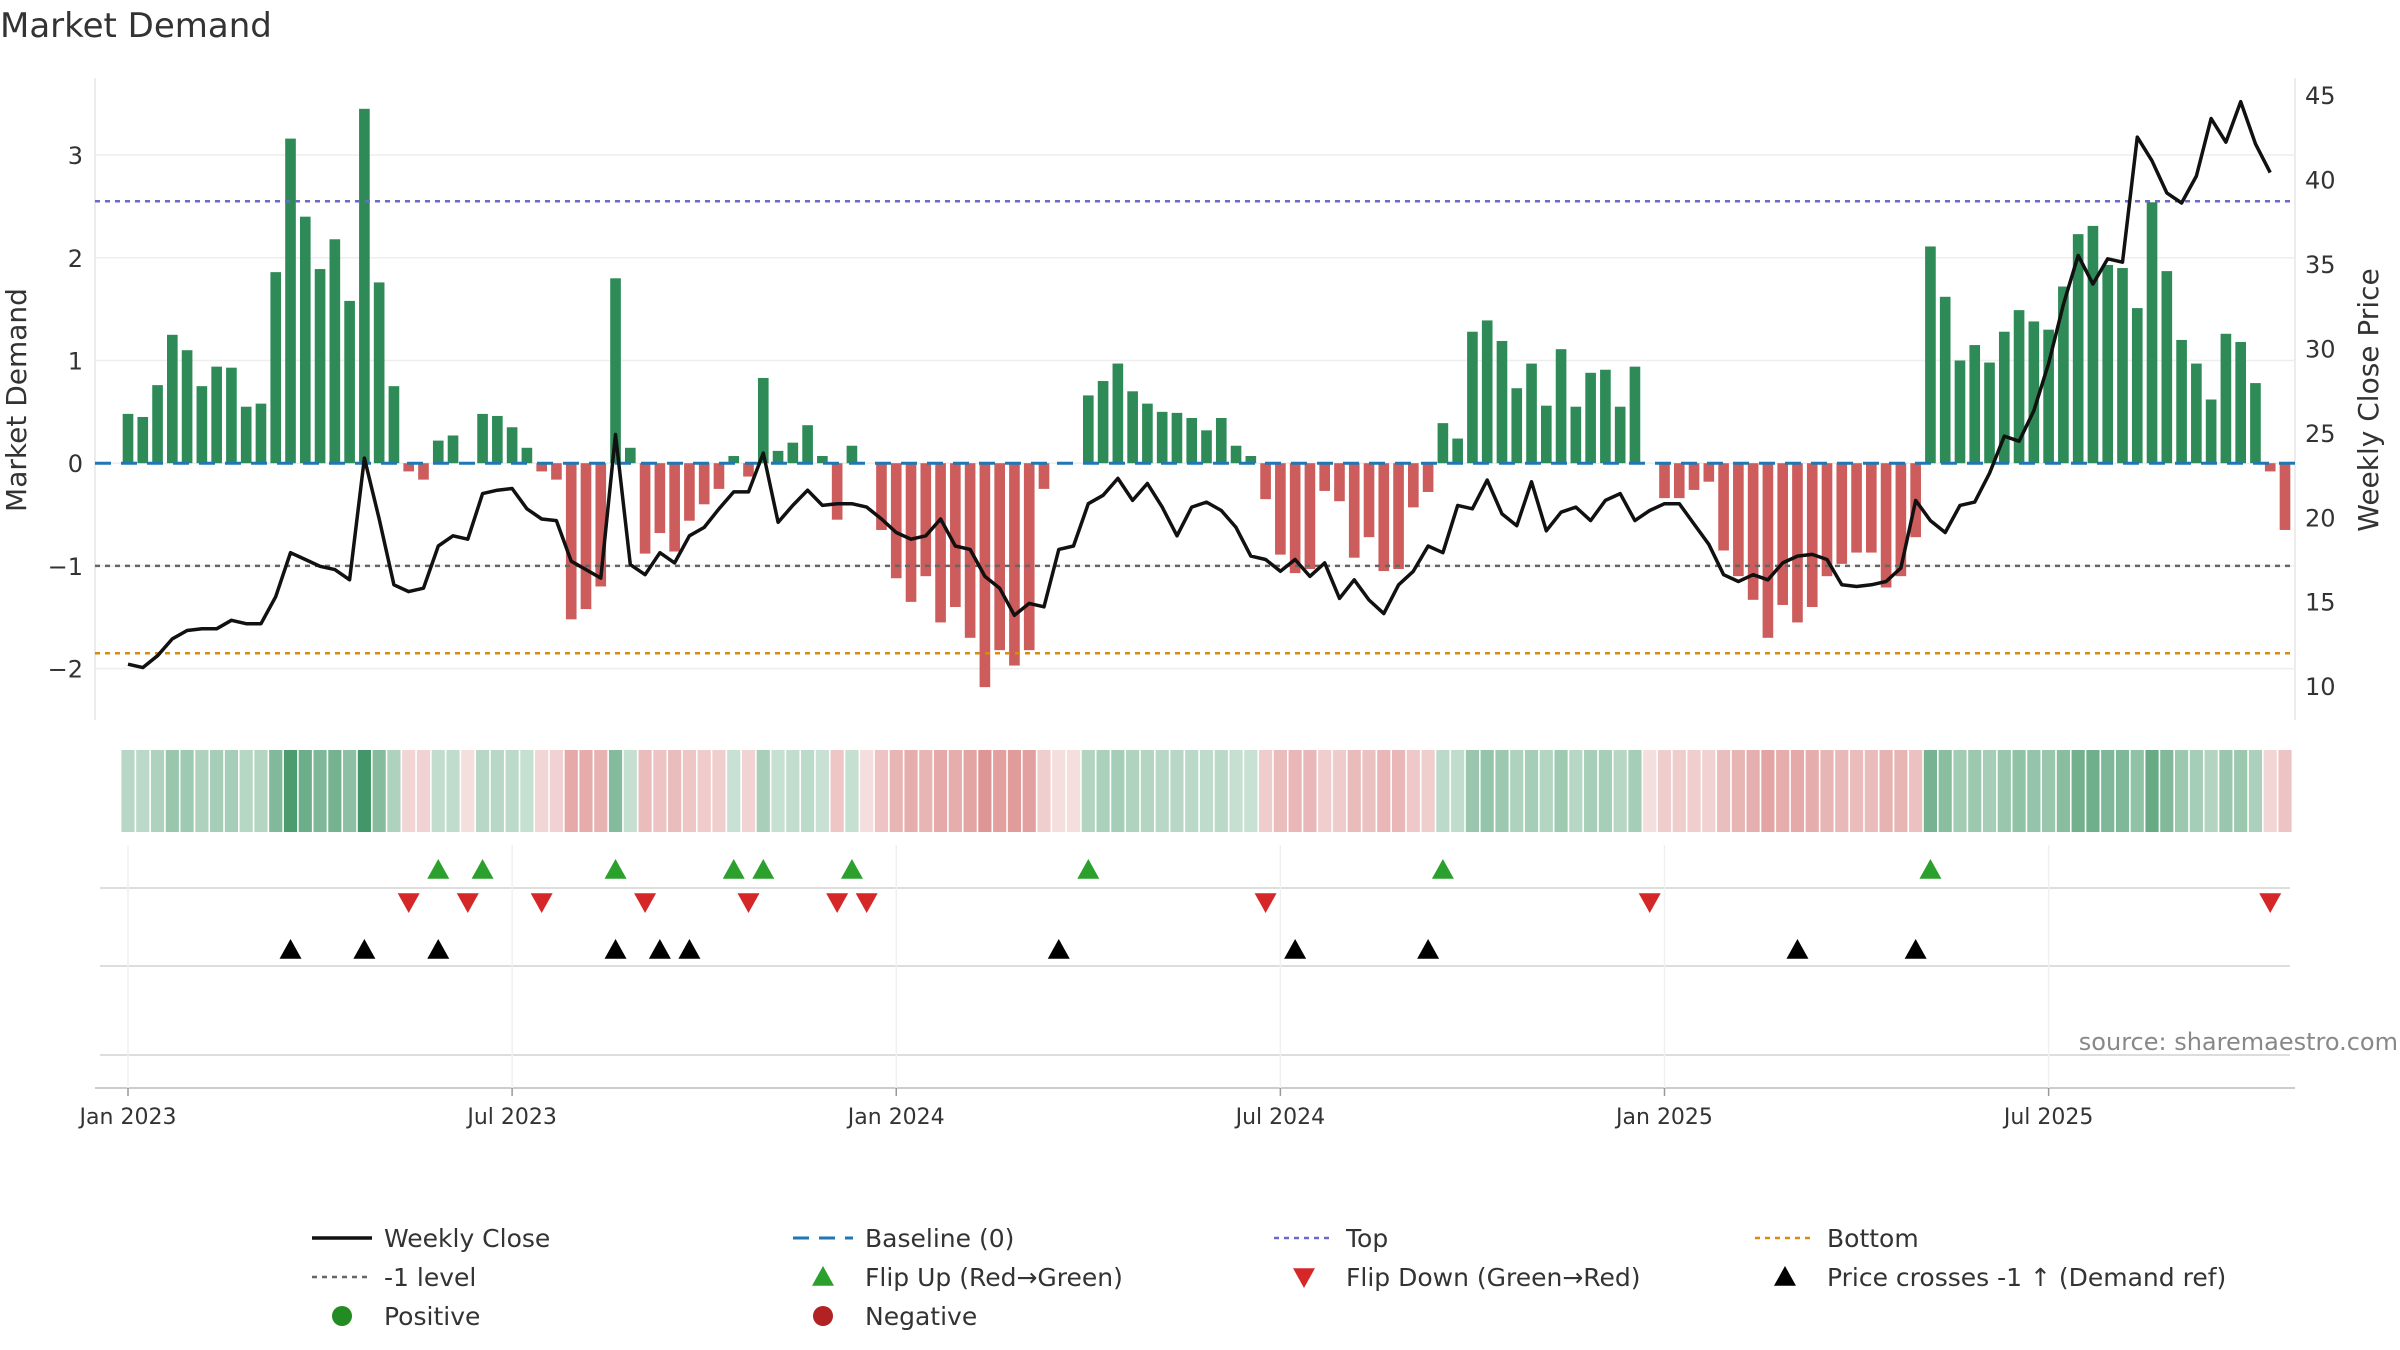 The height and width of the screenshot is (1350, 2400). What do you see at coordinates (127, 1117) in the screenshot?
I see `x-tick-label: Jan 2023` at bounding box center [127, 1117].